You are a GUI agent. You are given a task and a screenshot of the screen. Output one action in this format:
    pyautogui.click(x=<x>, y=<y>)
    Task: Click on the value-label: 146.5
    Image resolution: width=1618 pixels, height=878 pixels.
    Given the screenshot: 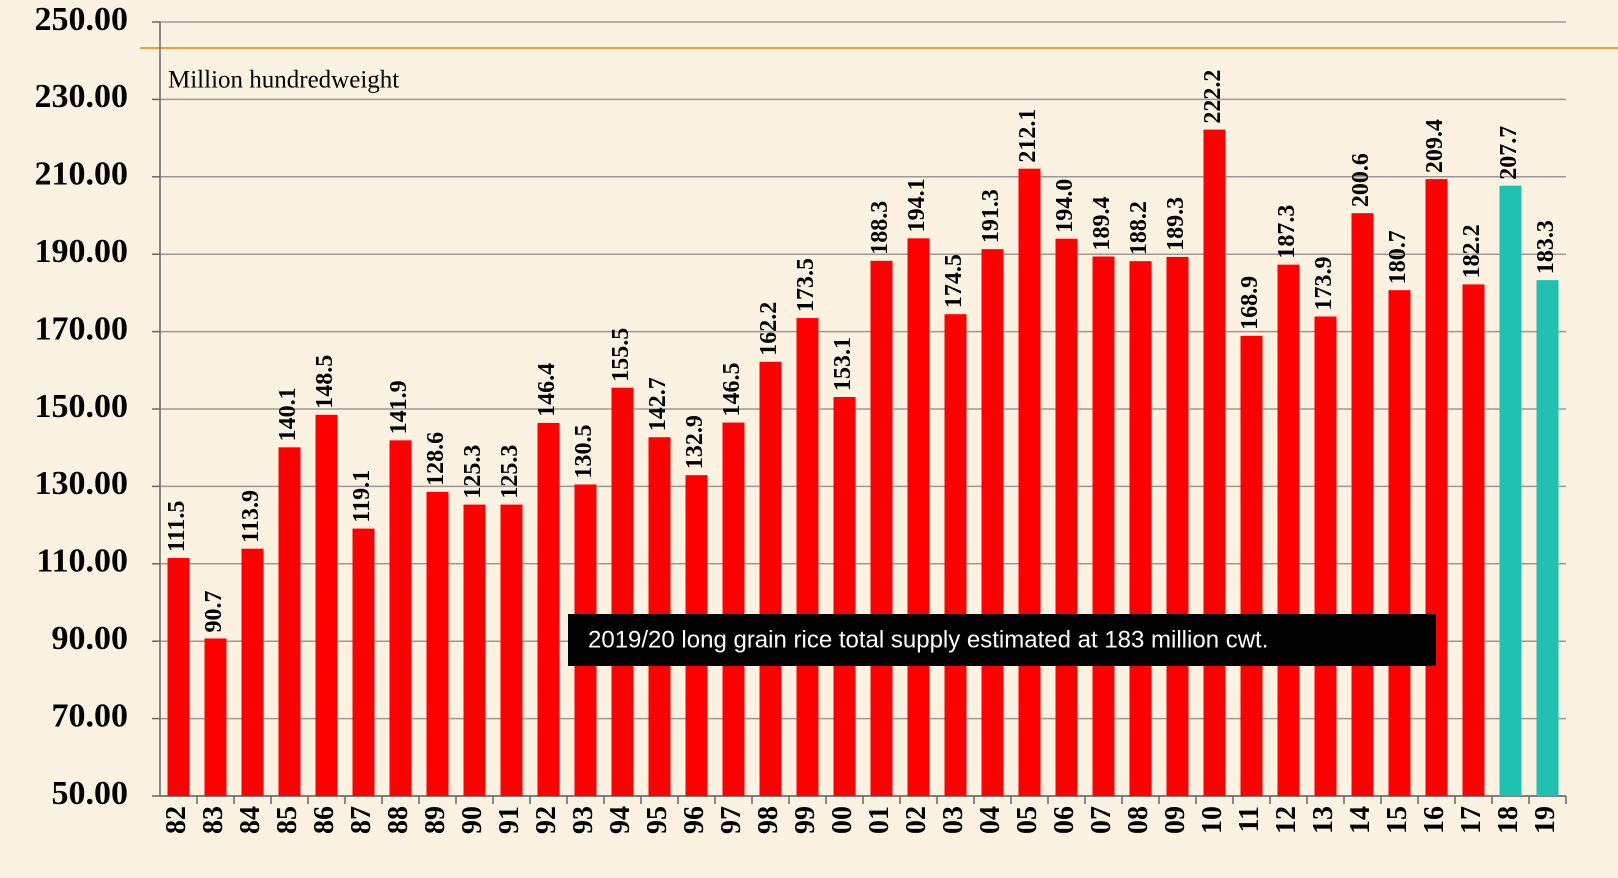 What is the action you would take?
    pyautogui.click(x=732, y=390)
    